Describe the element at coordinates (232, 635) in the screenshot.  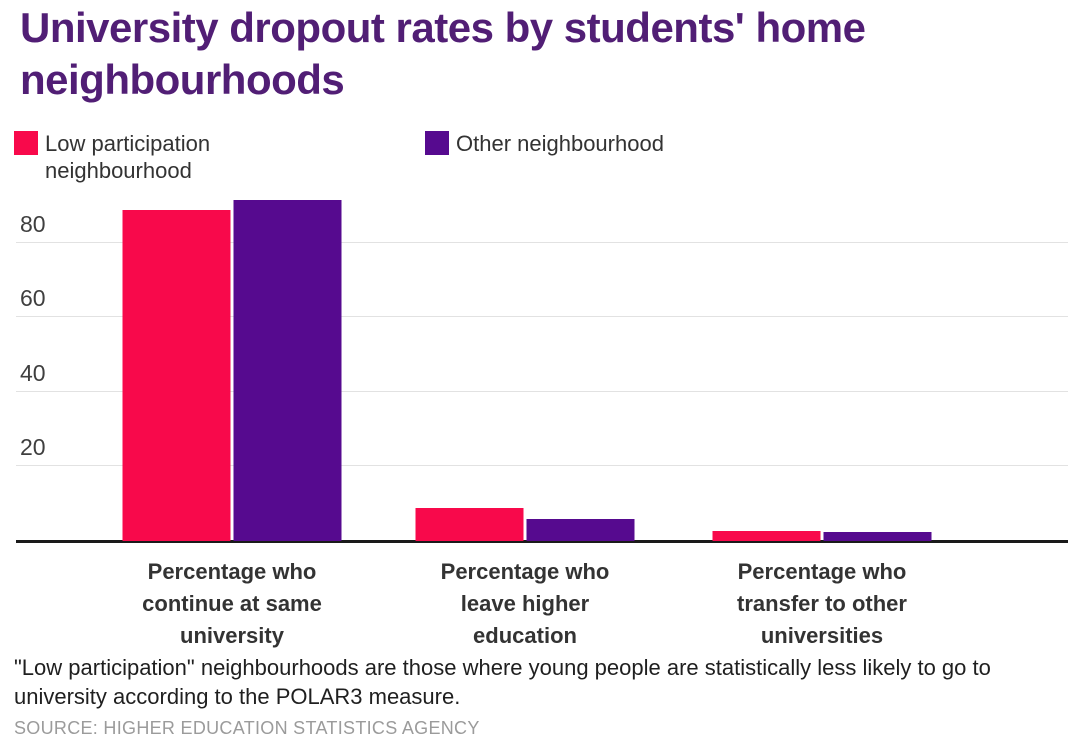
I see `category-label-line: university` at that location.